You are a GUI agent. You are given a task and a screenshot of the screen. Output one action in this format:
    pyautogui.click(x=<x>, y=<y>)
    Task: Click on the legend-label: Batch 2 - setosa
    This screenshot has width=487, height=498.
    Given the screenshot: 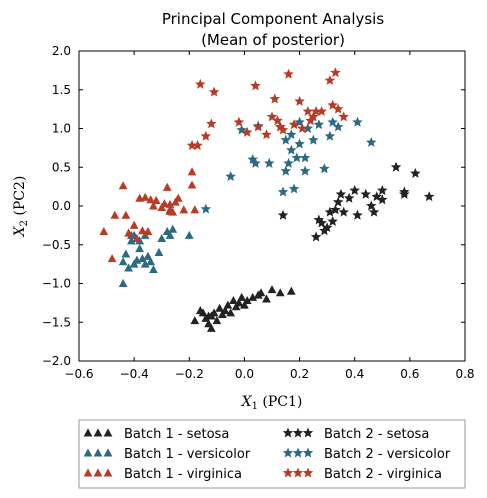 What is the action you would take?
    pyautogui.click(x=376, y=434)
    